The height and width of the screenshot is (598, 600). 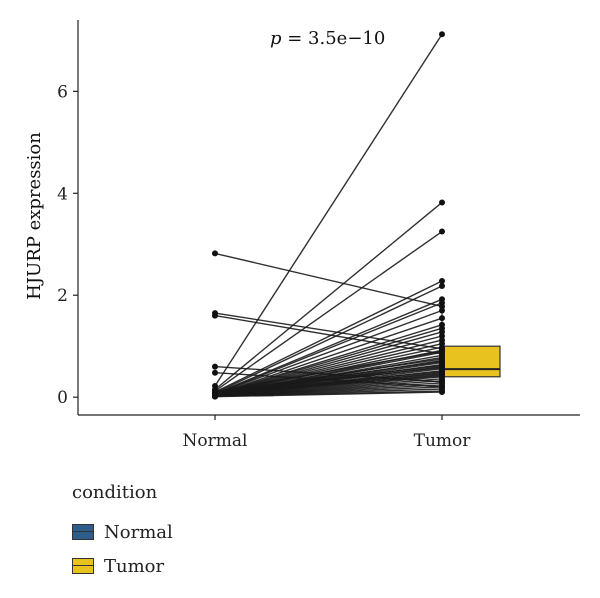 I want to click on legend-key-normal, so click(x=83, y=532).